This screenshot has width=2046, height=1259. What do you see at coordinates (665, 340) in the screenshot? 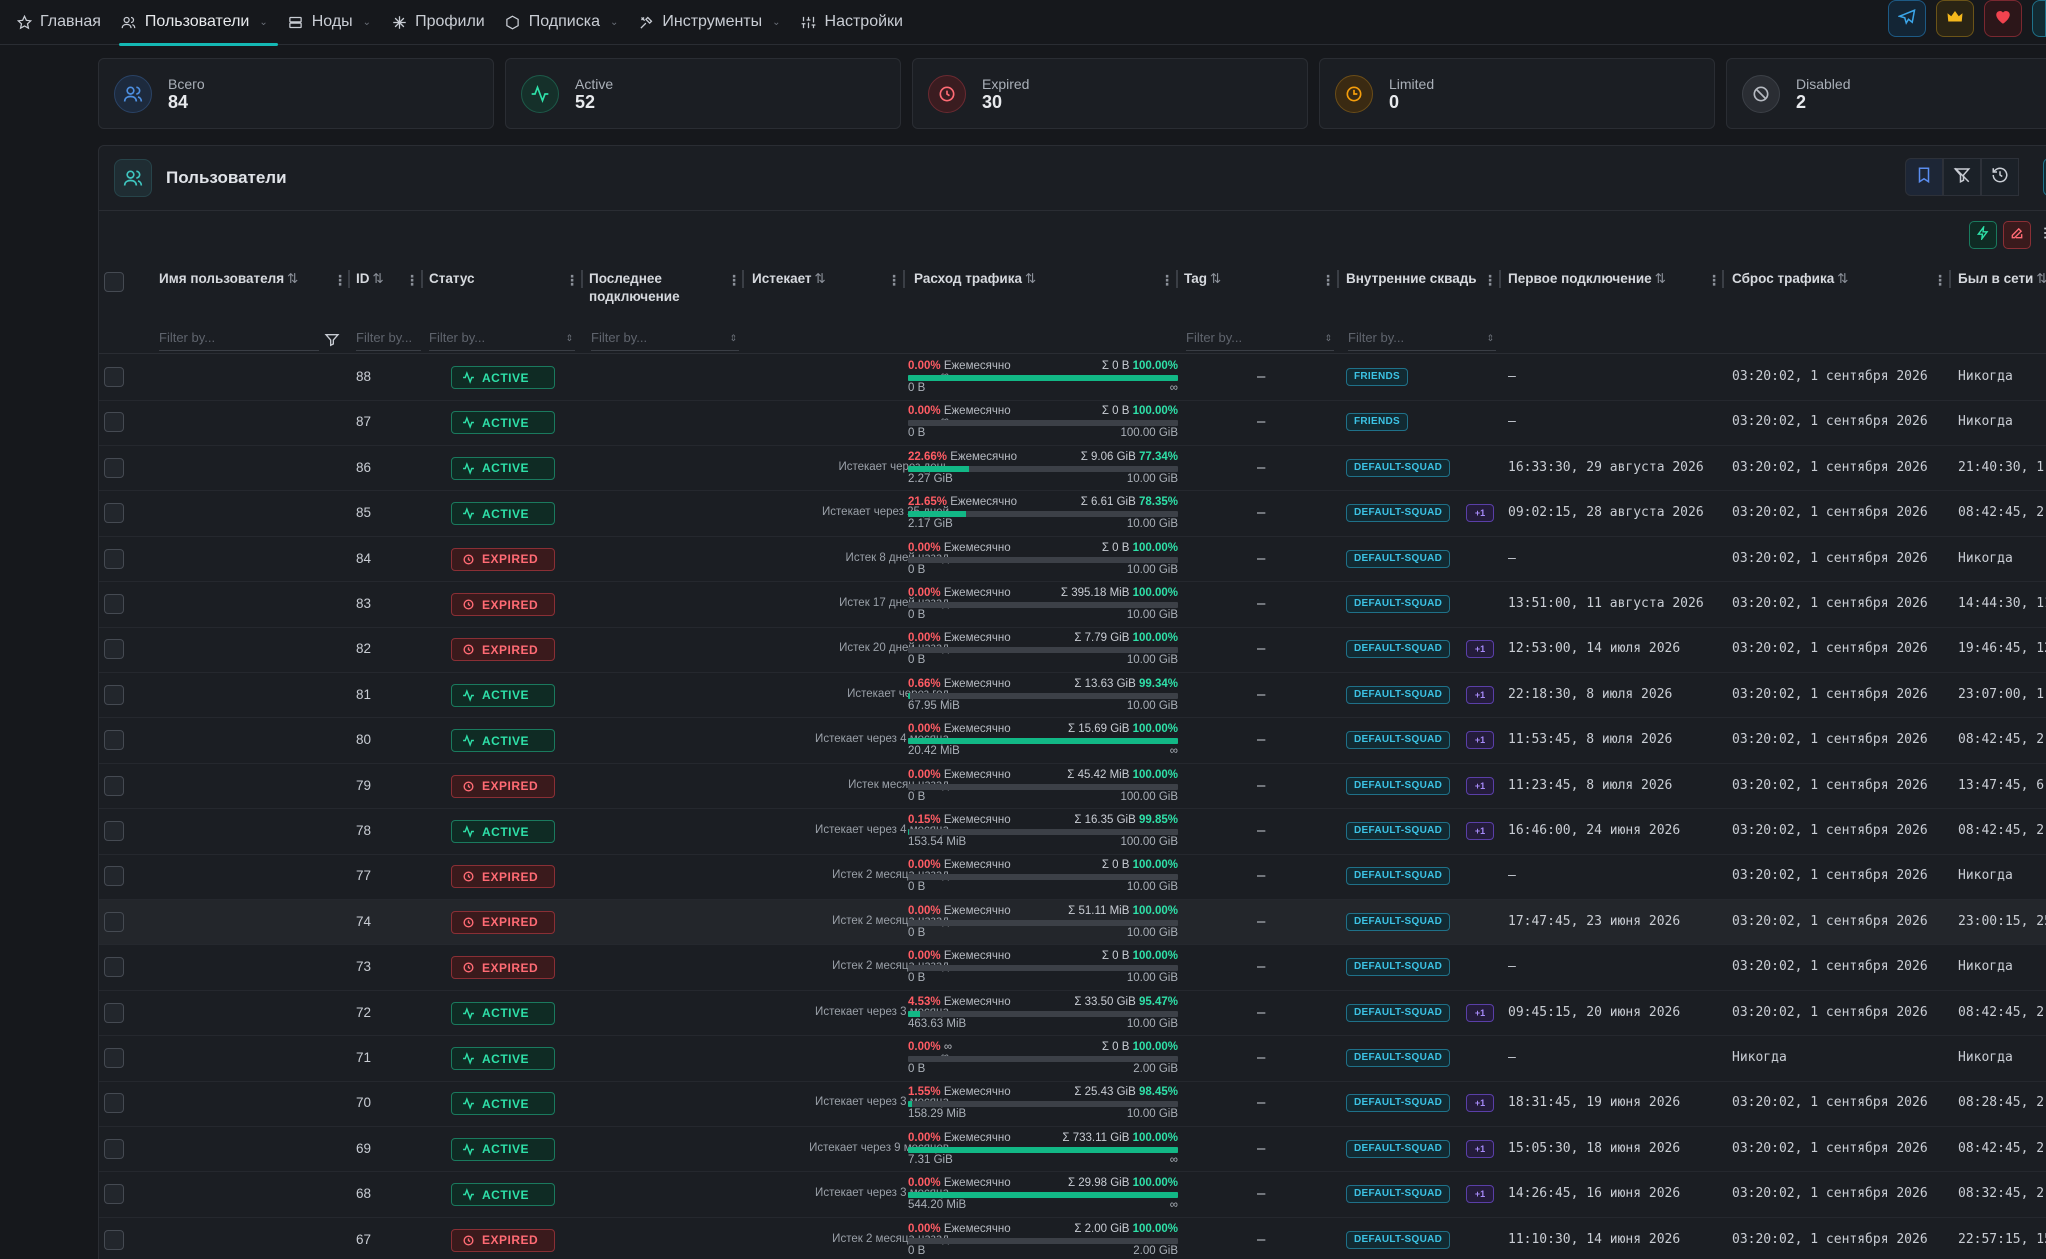
I see `filter-last-connect: Filter by... ⇕` at bounding box center [665, 340].